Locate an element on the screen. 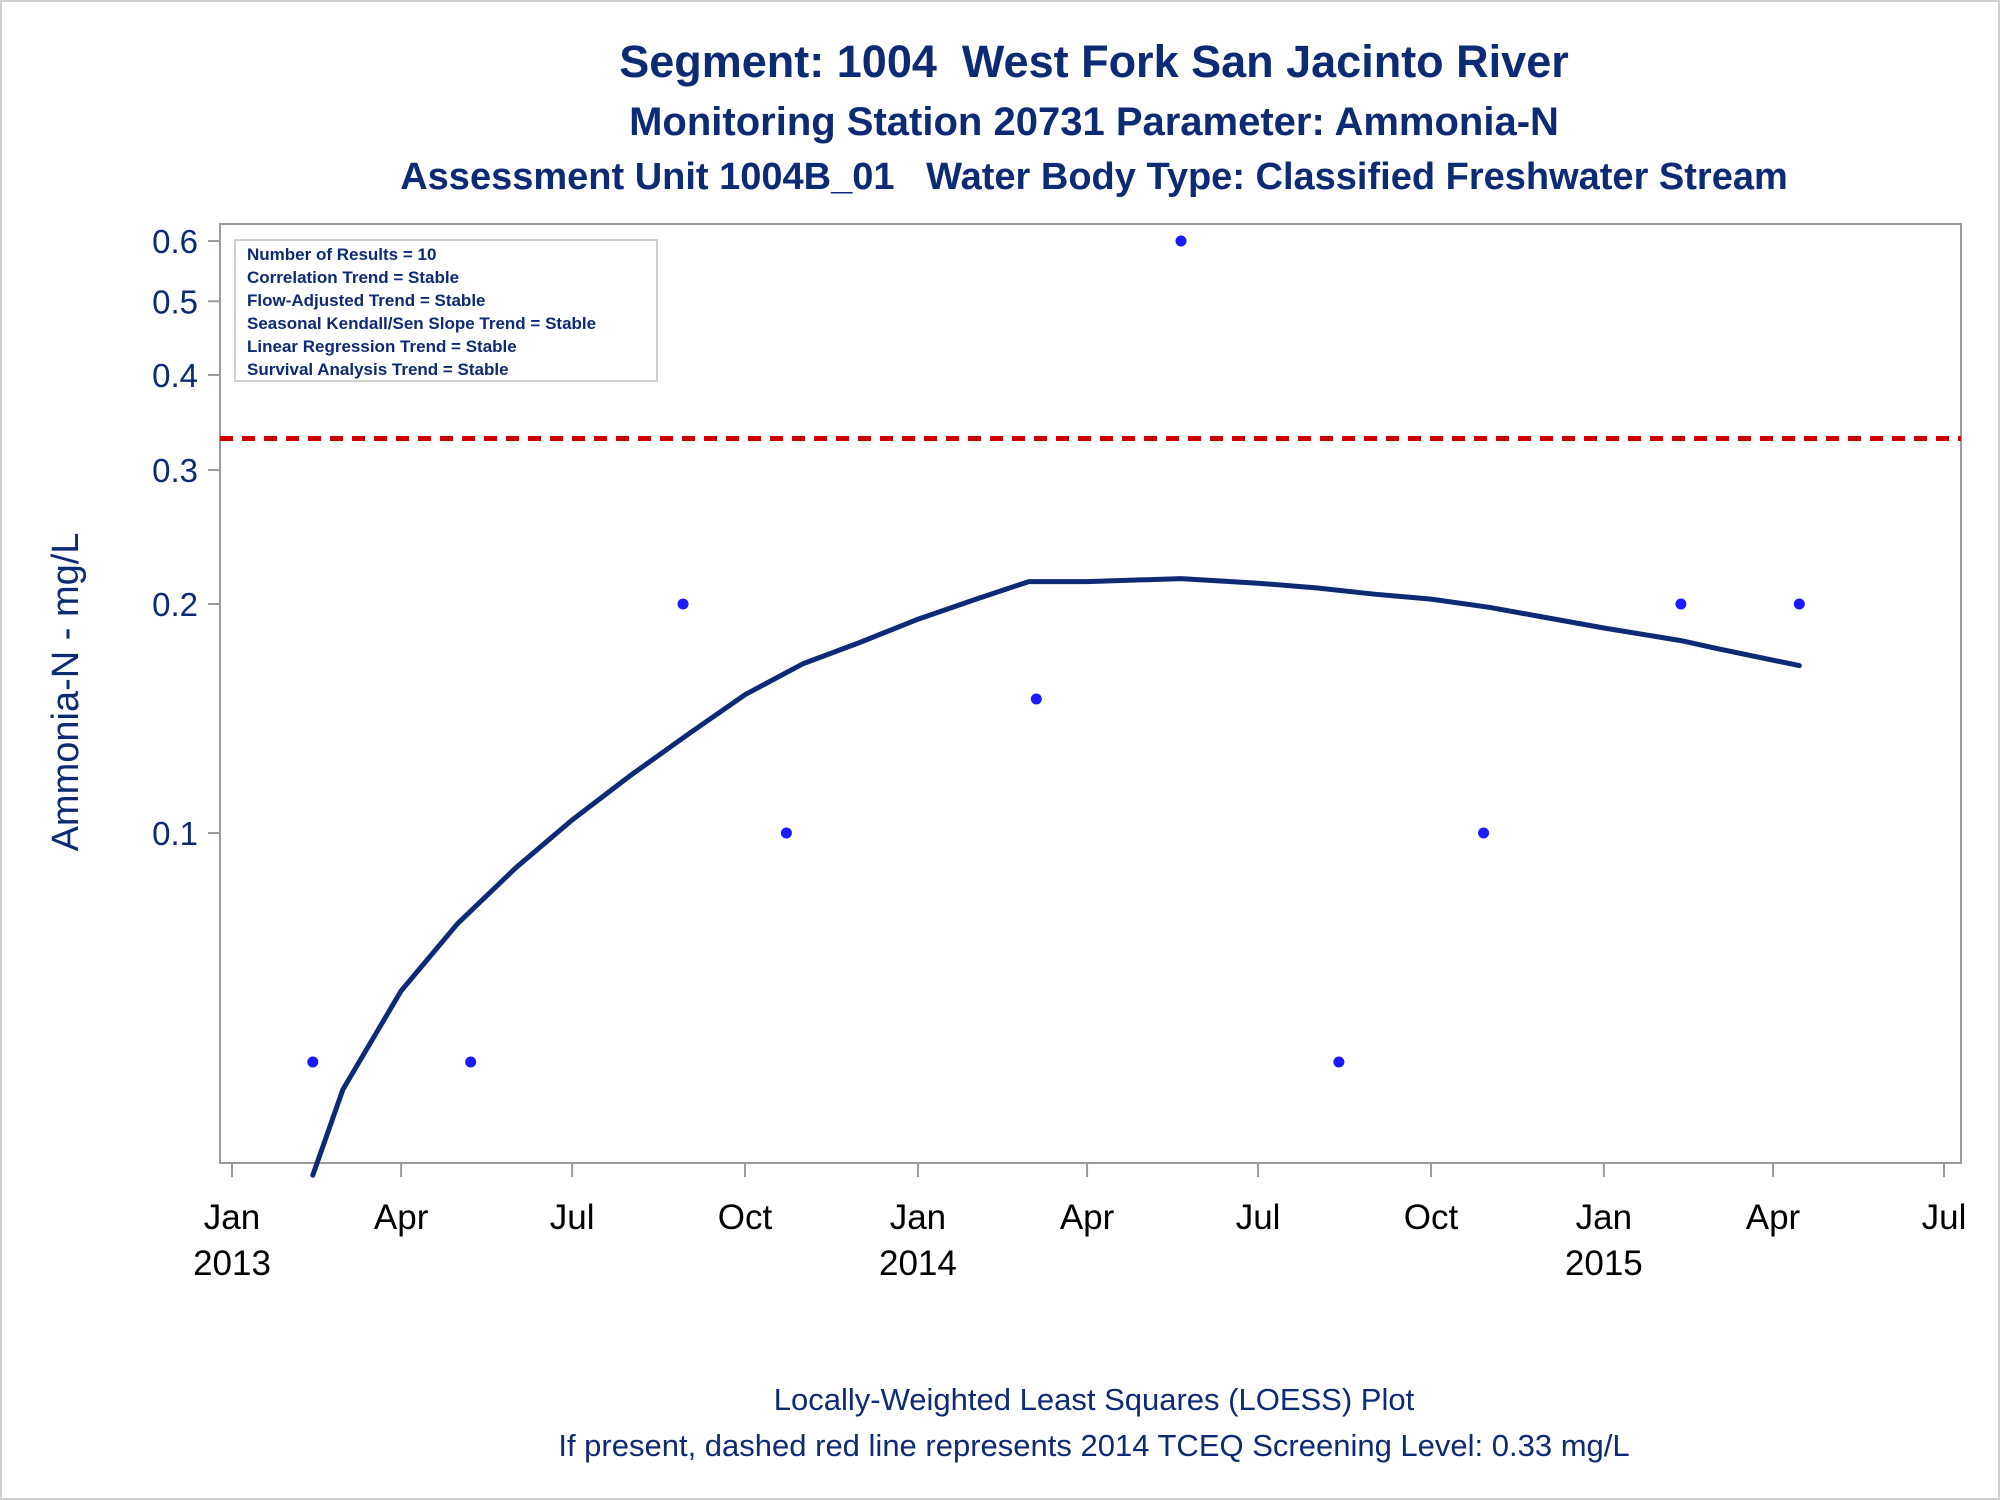 Image resolution: width=2000 pixels, height=1500 pixels. legend-line: Flow-Adjusted Trend = Stable is located at coordinates (366, 300).